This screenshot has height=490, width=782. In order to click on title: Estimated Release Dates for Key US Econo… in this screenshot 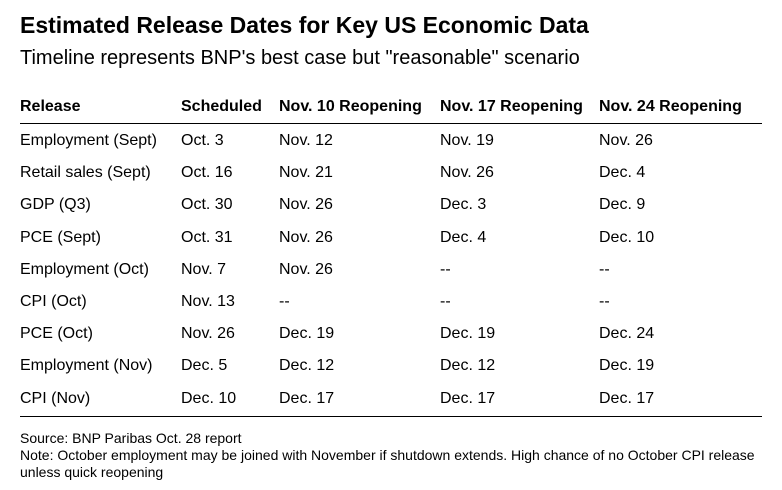, I will do `click(304, 25)`.